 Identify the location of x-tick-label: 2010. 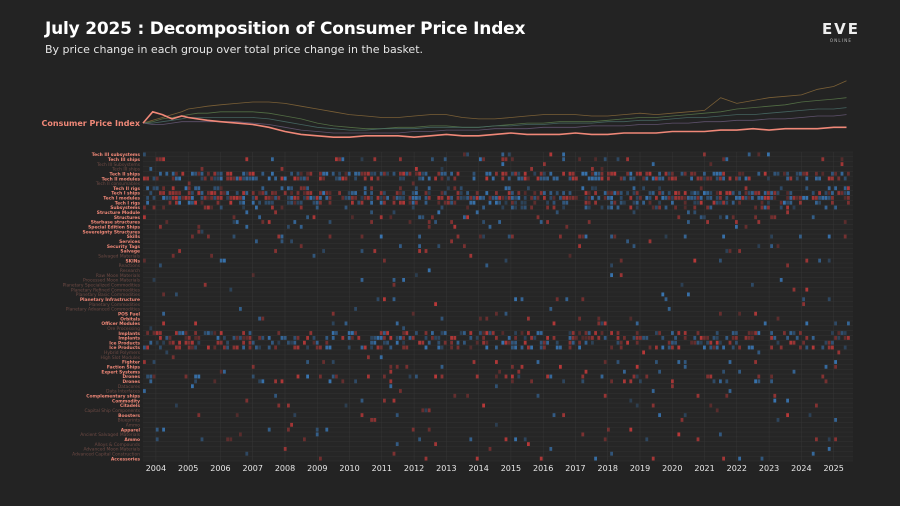
(349, 468).